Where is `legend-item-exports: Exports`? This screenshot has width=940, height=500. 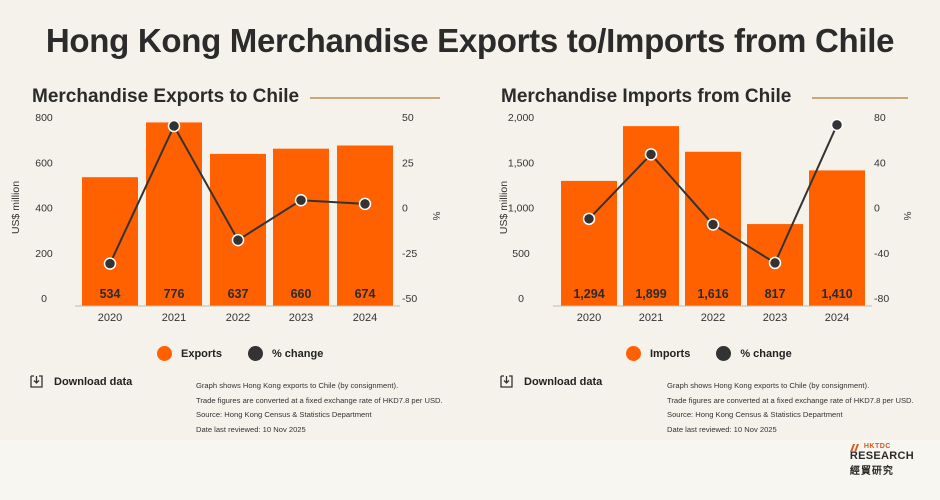 legend-item-exports: Exports is located at coordinates (189, 353).